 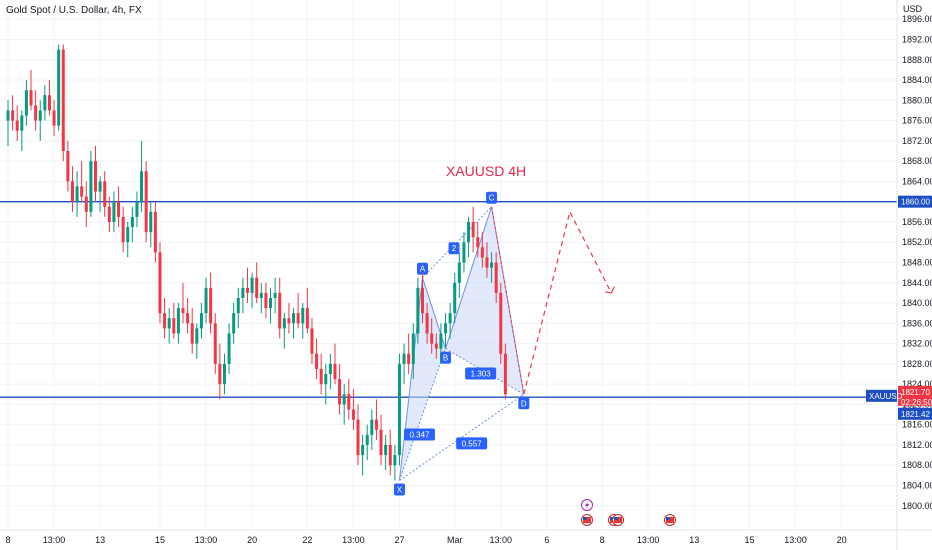 What do you see at coordinates (915, 413) in the screenshot?
I see `support-price-tag: 1821.42` at bounding box center [915, 413].